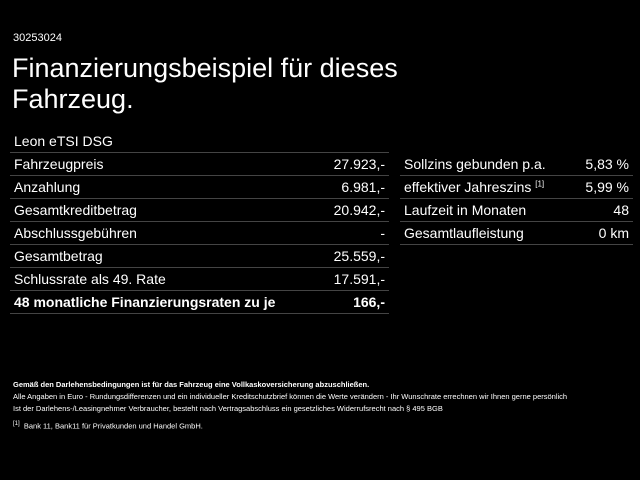 This screenshot has width=640, height=480. I want to click on row-label: effektiver Jahreszins [1], so click(487, 187).